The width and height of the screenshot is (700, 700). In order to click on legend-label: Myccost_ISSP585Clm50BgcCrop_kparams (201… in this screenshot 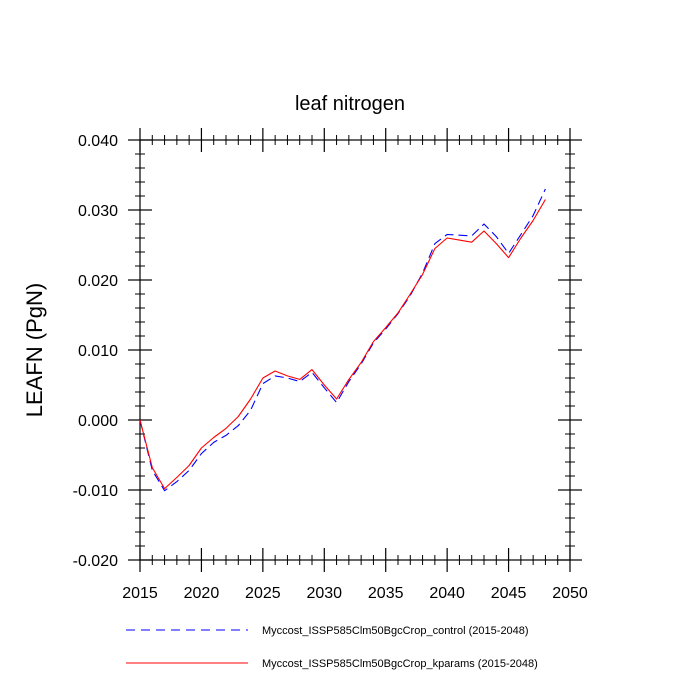, I will do `click(400, 664)`.